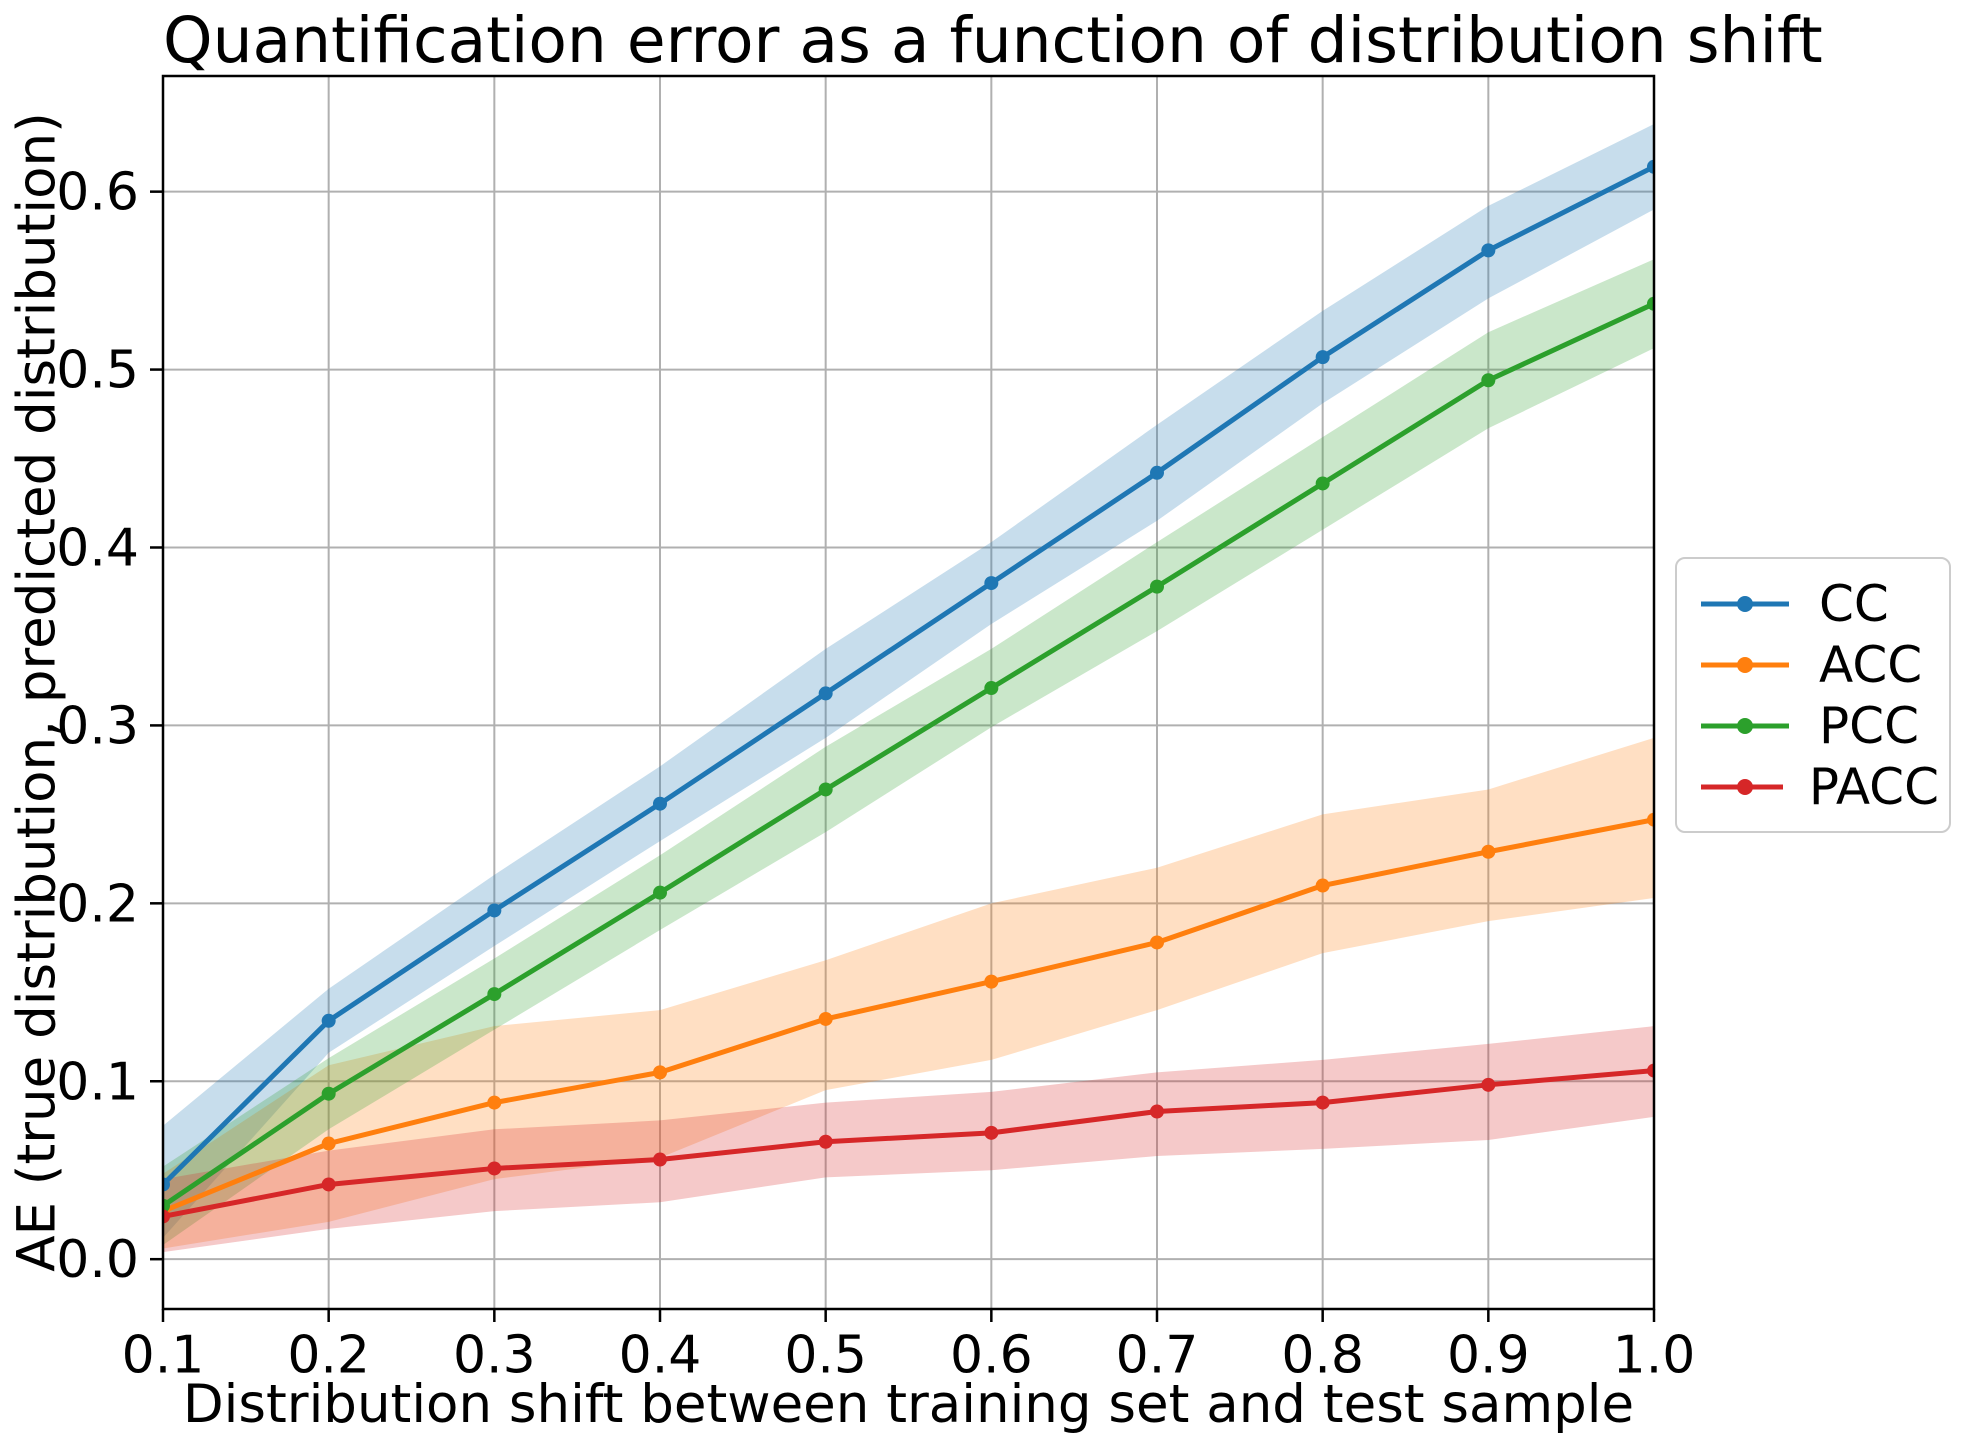 The height and width of the screenshot is (1446, 1969). I want to click on x-tick-label: 0.2, so click(328, 1356).